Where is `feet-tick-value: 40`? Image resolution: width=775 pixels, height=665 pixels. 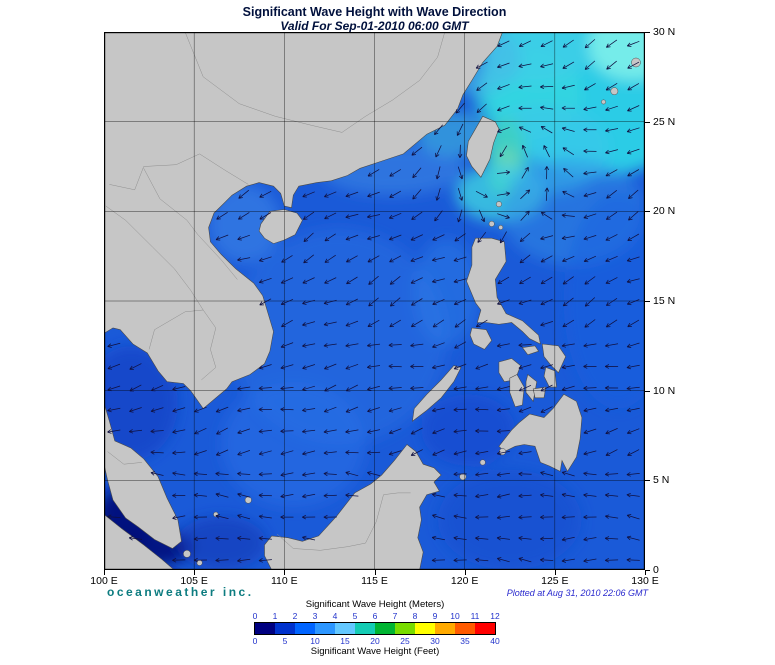
feet-tick-value: 40 is located at coordinates (495, 641).